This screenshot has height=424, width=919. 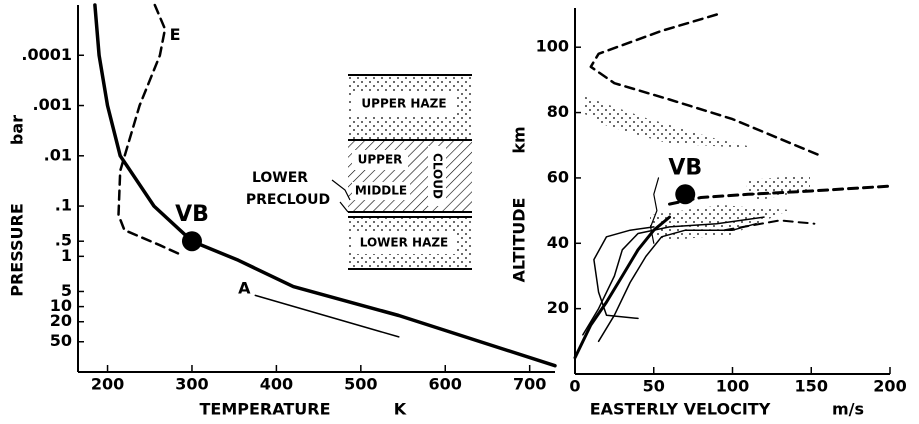 What do you see at coordinates (732, 386) in the screenshot?
I see `x-tick-label: 100` at bounding box center [732, 386].